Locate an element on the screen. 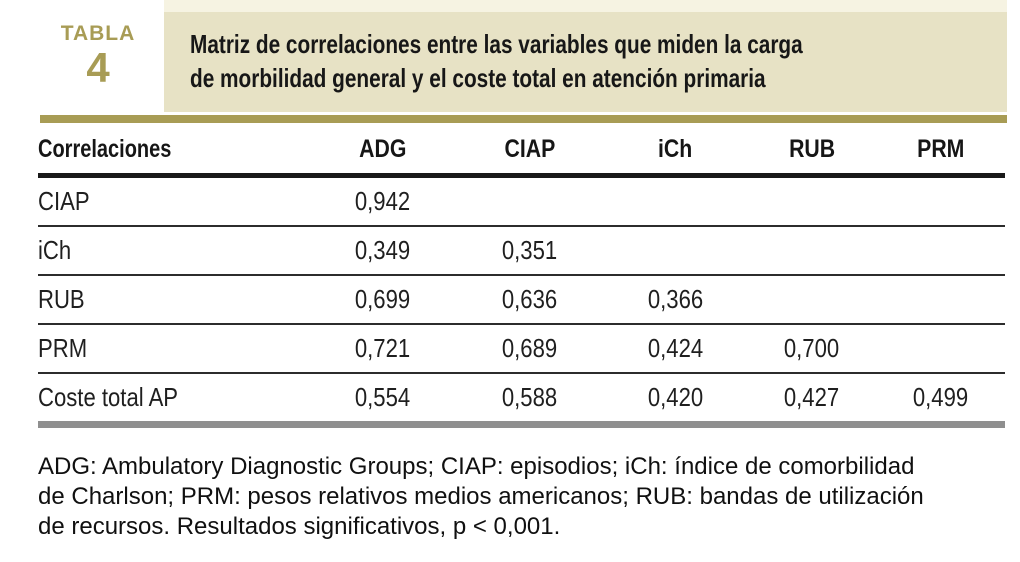  header-col-prm: PRM is located at coordinates (941, 148).